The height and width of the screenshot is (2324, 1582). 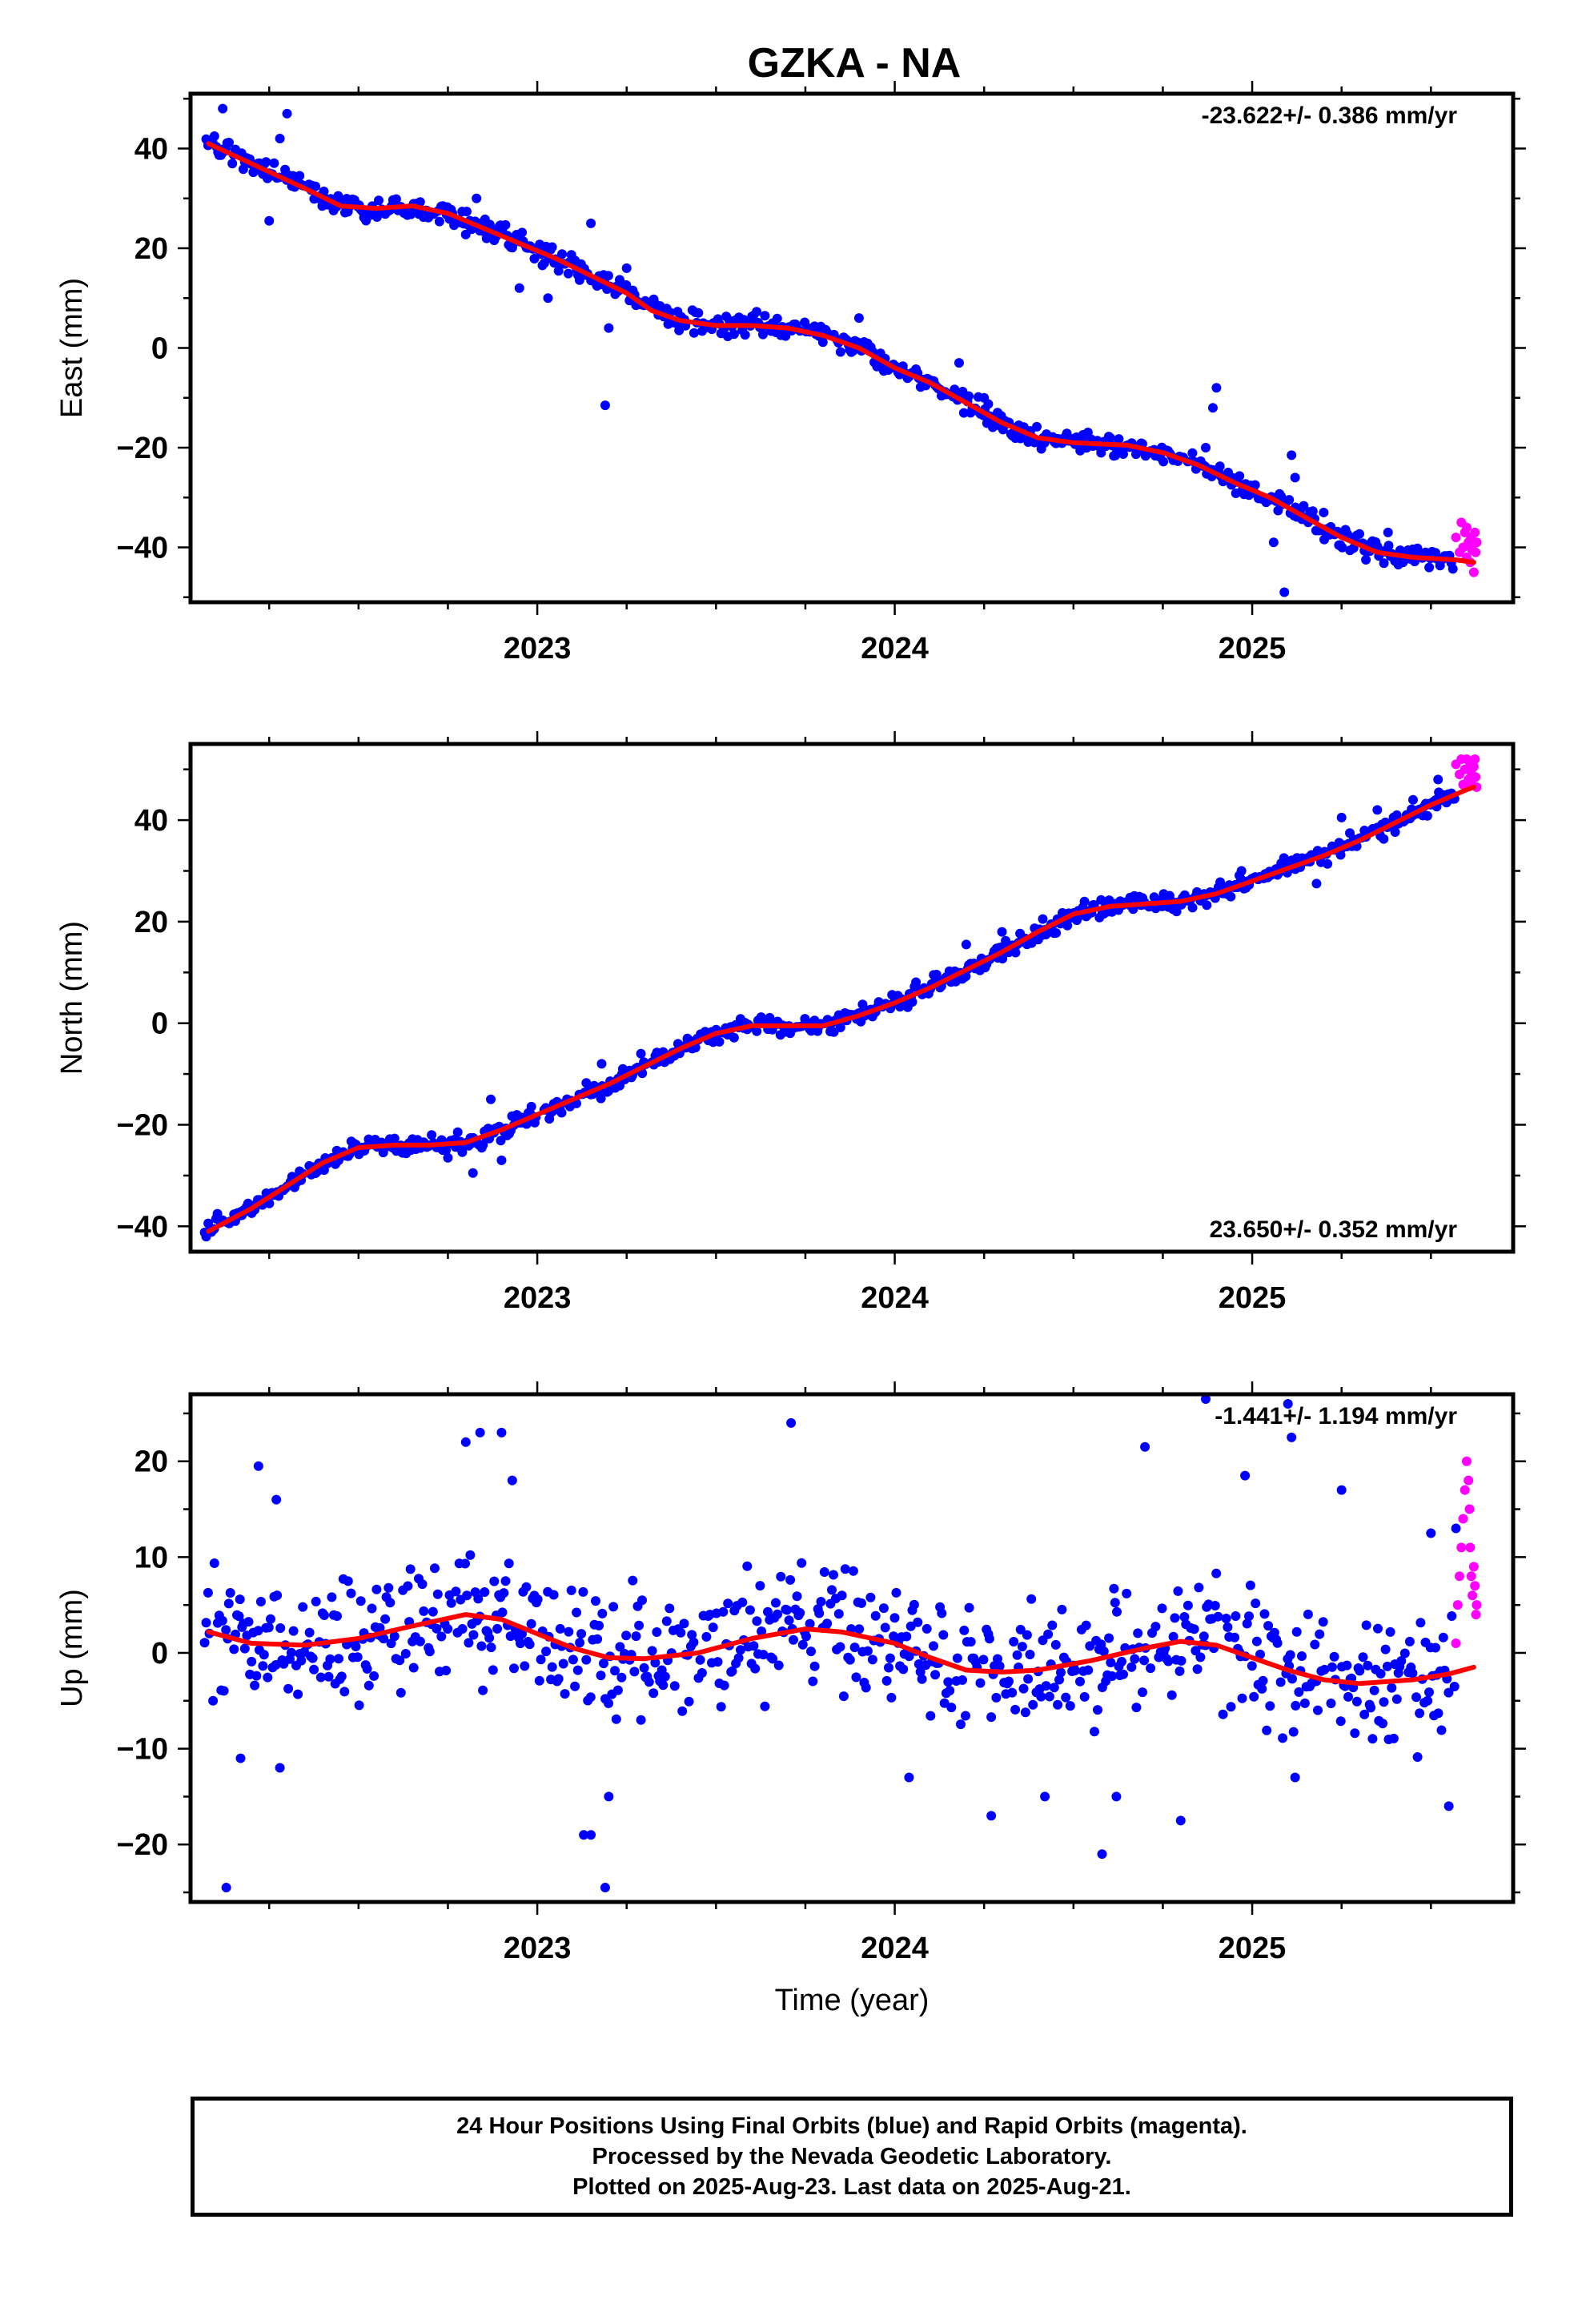 What do you see at coordinates (1253, 1298) in the screenshot?
I see `x-tick-label-north: 2025` at bounding box center [1253, 1298].